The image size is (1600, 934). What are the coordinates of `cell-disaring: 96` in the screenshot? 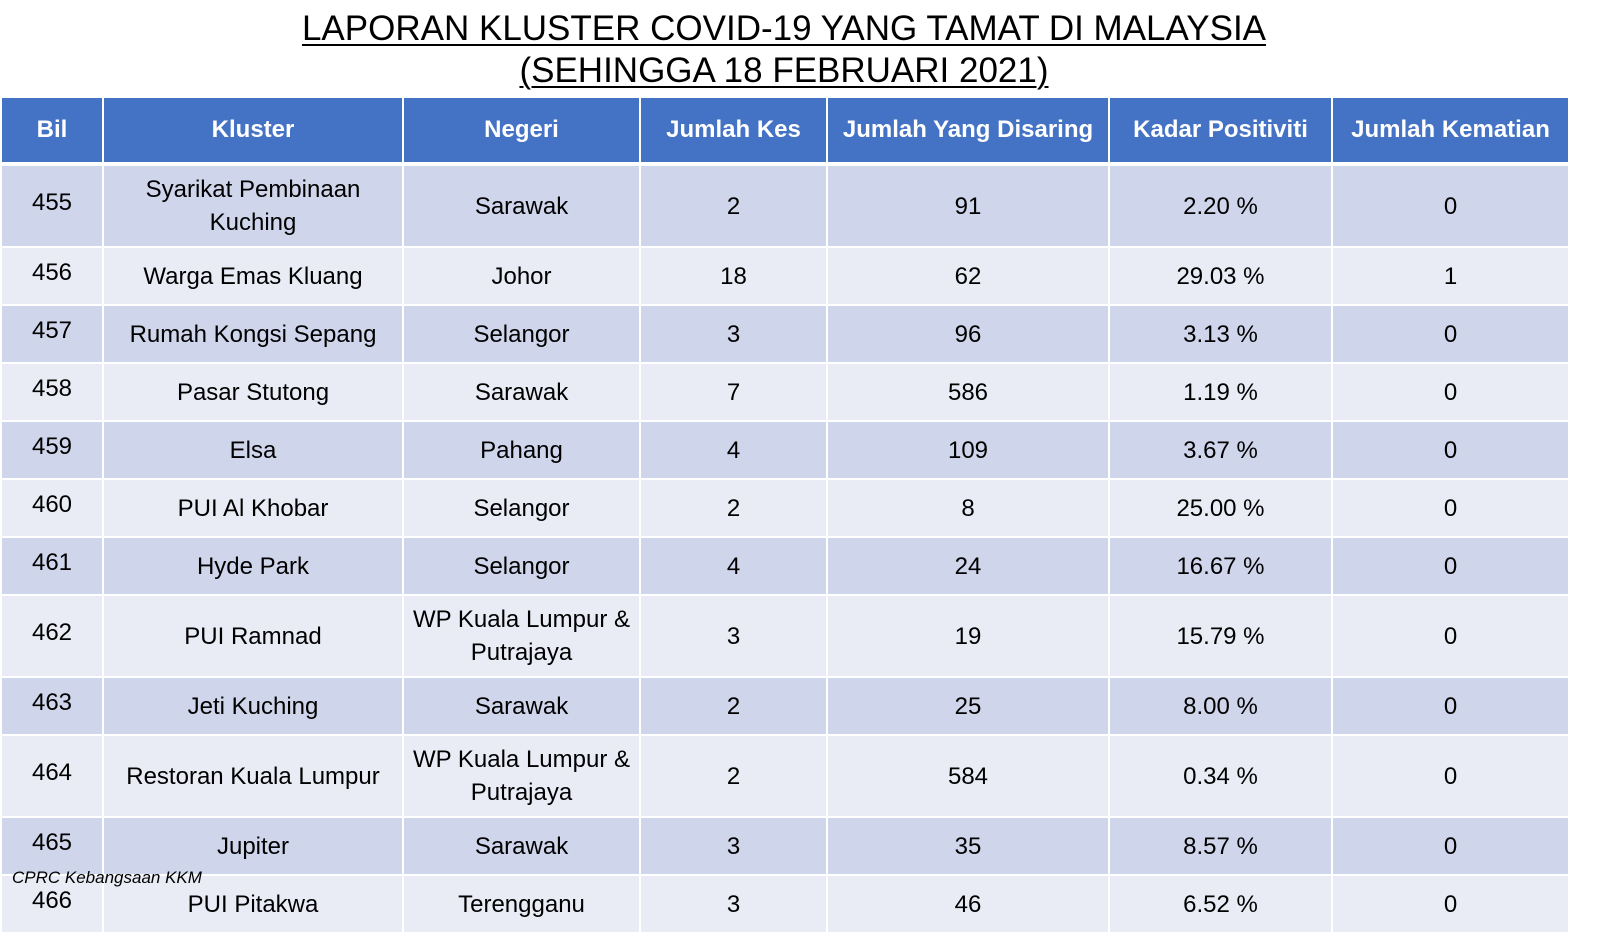 It's located at (968, 334).